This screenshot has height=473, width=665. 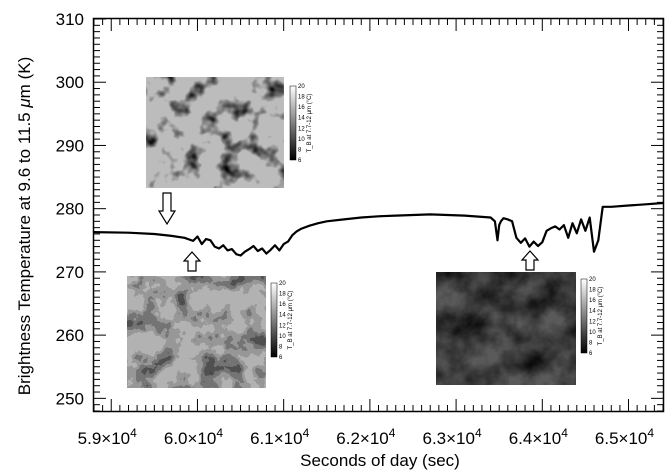 What do you see at coordinates (378, 229) in the screenshot?
I see `series-line` at bounding box center [378, 229].